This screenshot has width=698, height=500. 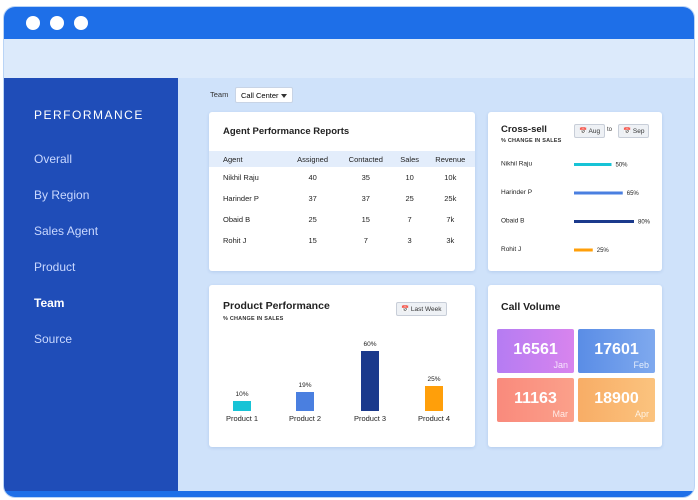 What do you see at coordinates (235, 240) in the screenshot?
I see `table-cell: Rohit J` at bounding box center [235, 240].